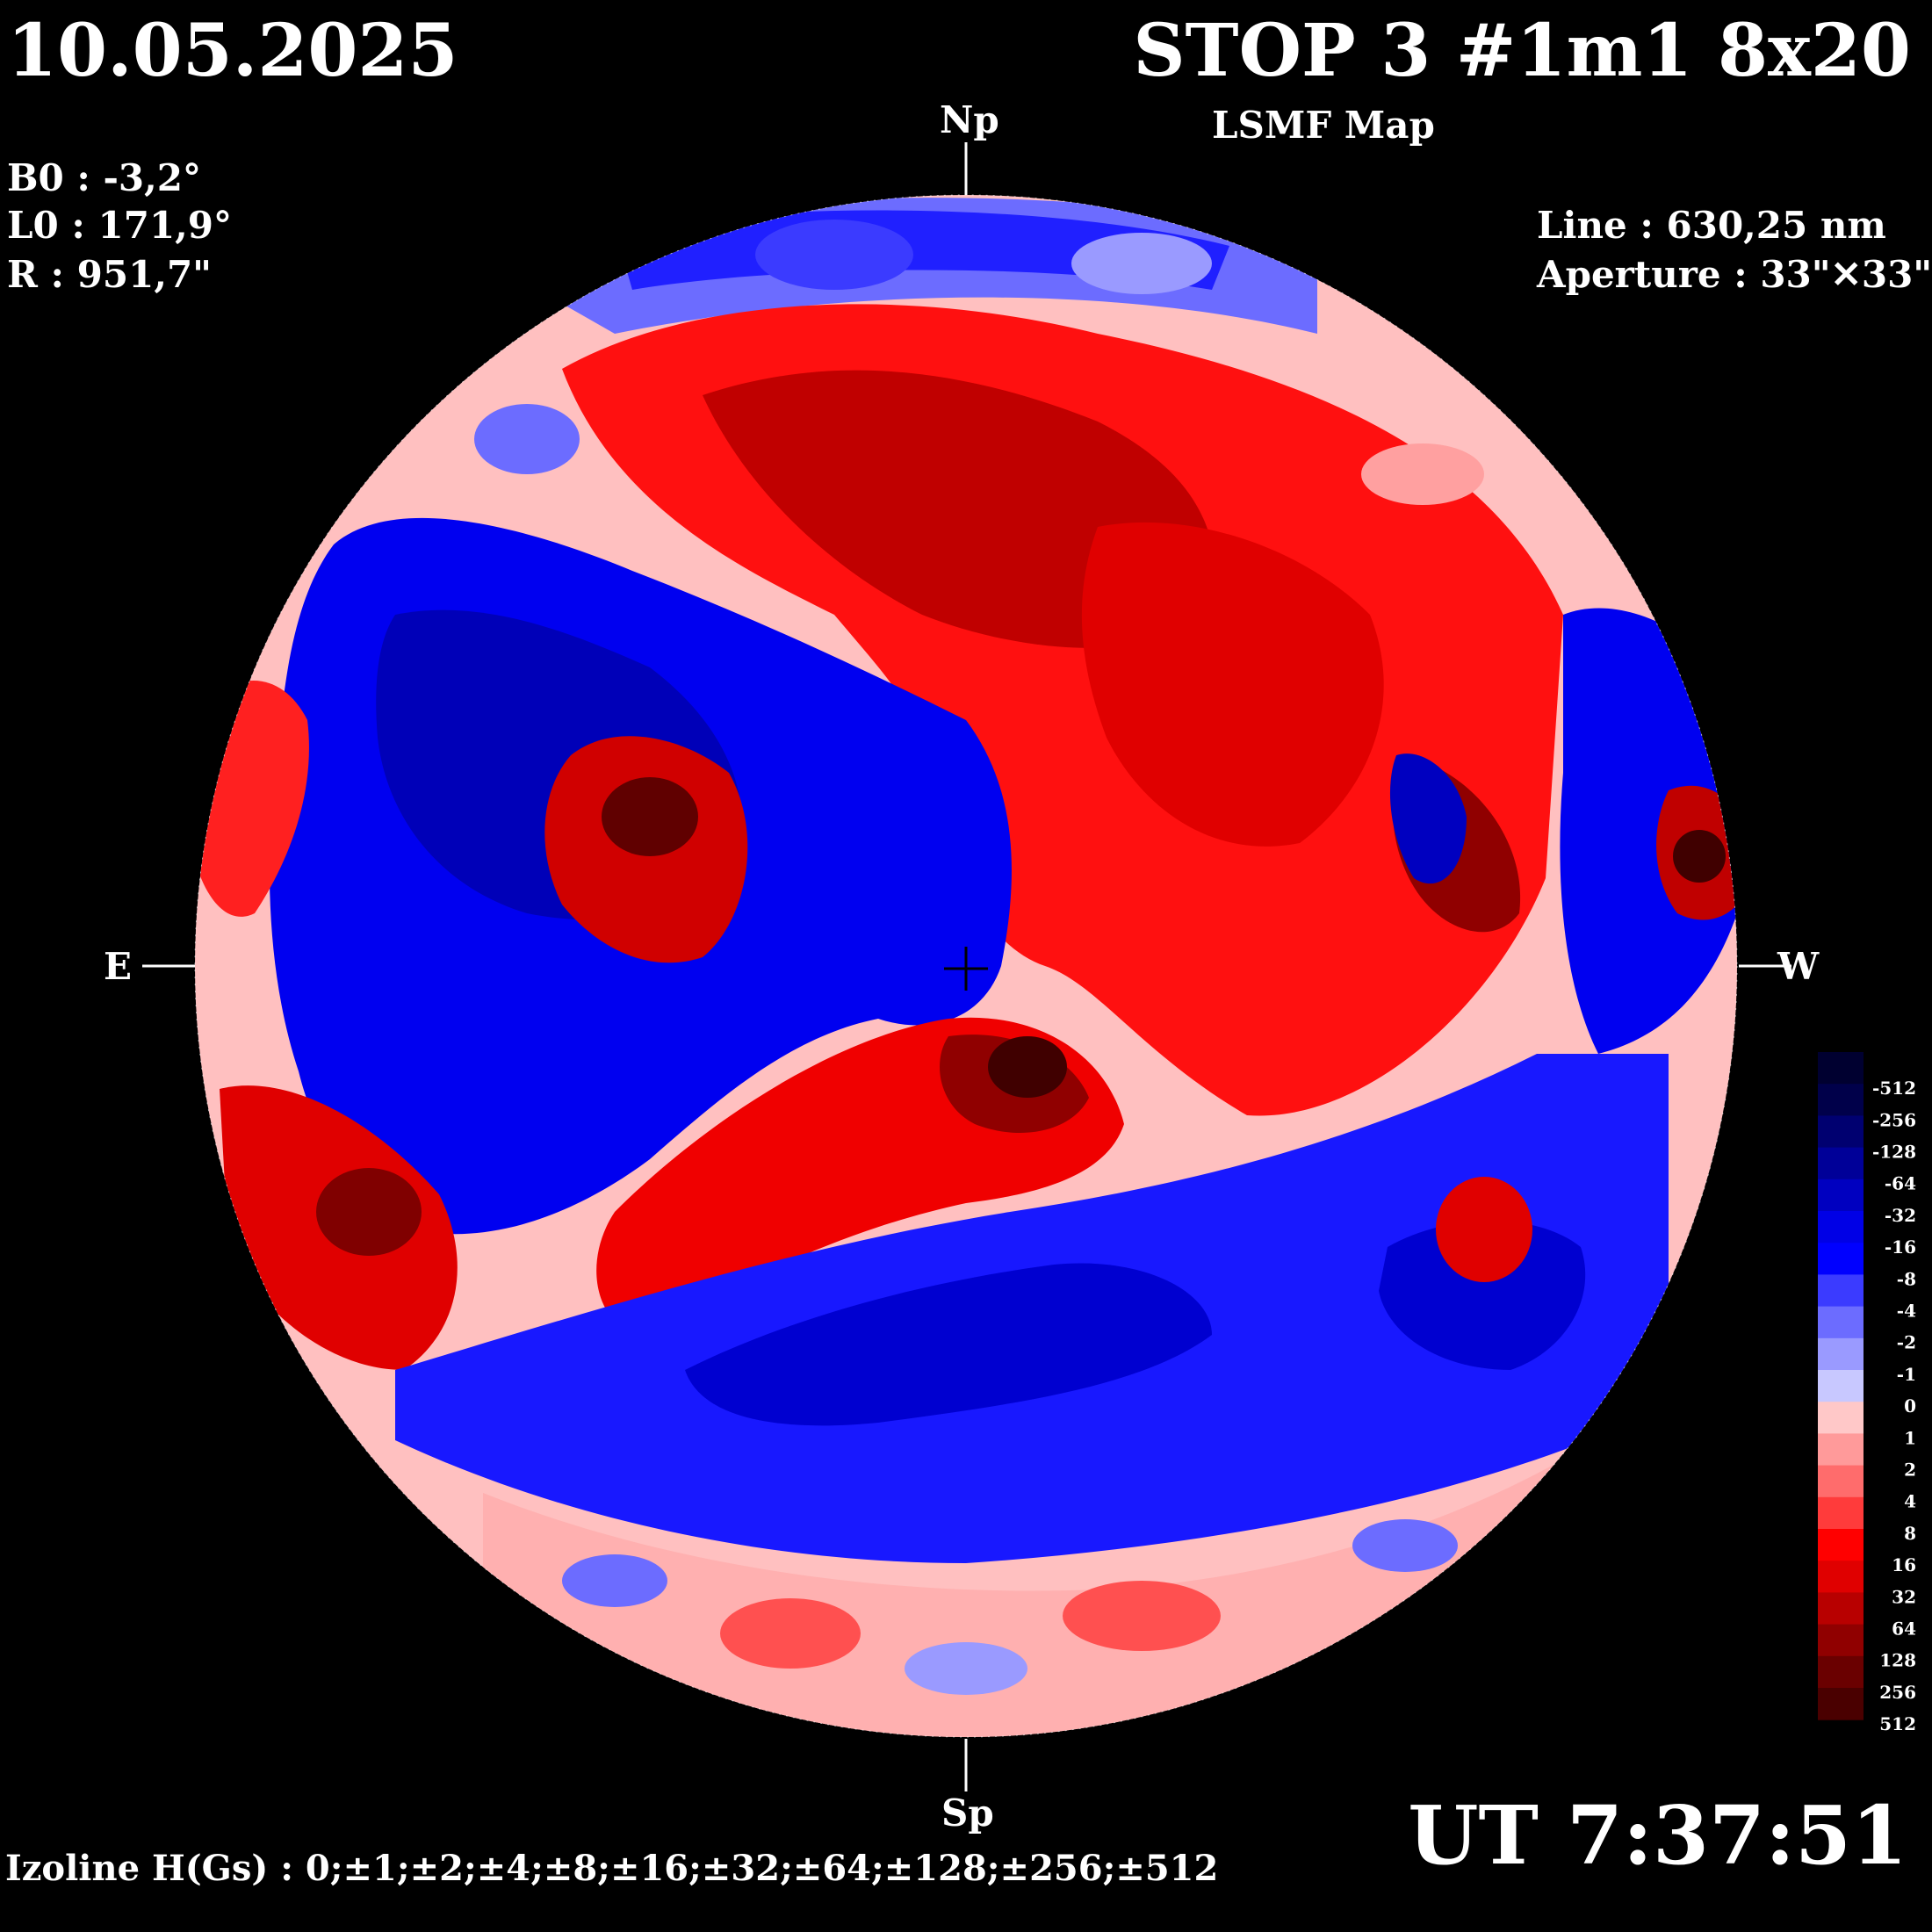 Image resolution: width=1932 pixels, height=1932 pixels. I want to click on scale-label: -128, so click(1894, 1152).